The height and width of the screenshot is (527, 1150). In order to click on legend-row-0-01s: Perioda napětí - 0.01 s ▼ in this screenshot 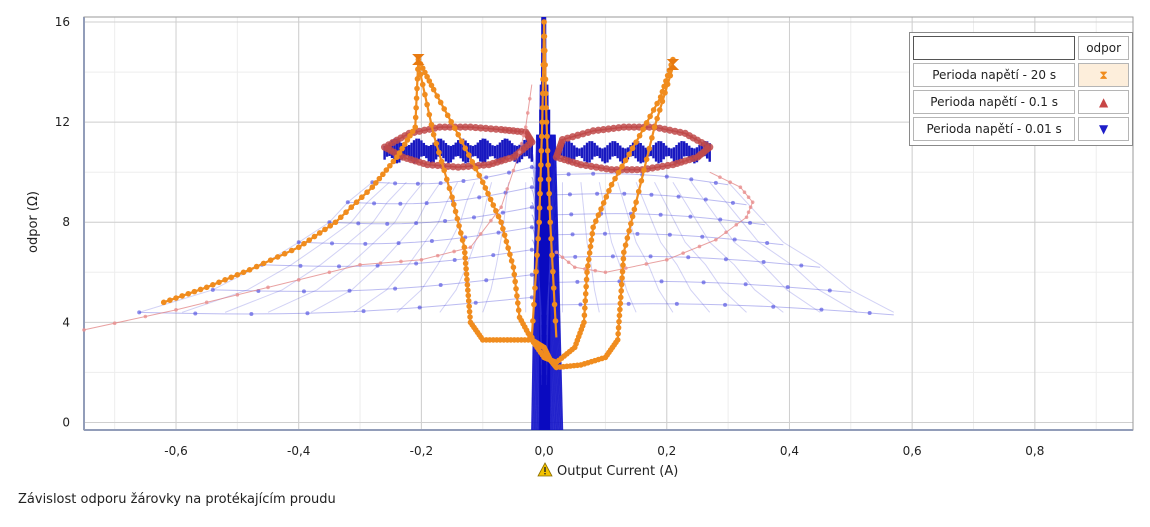, I will do `click(1021, 129)`.